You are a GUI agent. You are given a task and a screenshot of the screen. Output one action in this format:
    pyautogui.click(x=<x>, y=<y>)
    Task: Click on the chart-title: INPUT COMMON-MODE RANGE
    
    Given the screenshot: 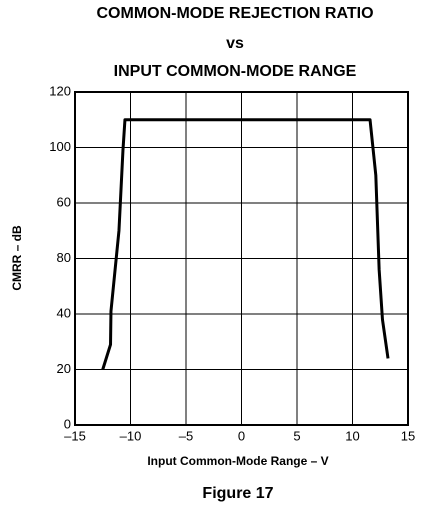 What is the action you would take?
    pyautogui.click(x=235, y=71)
    